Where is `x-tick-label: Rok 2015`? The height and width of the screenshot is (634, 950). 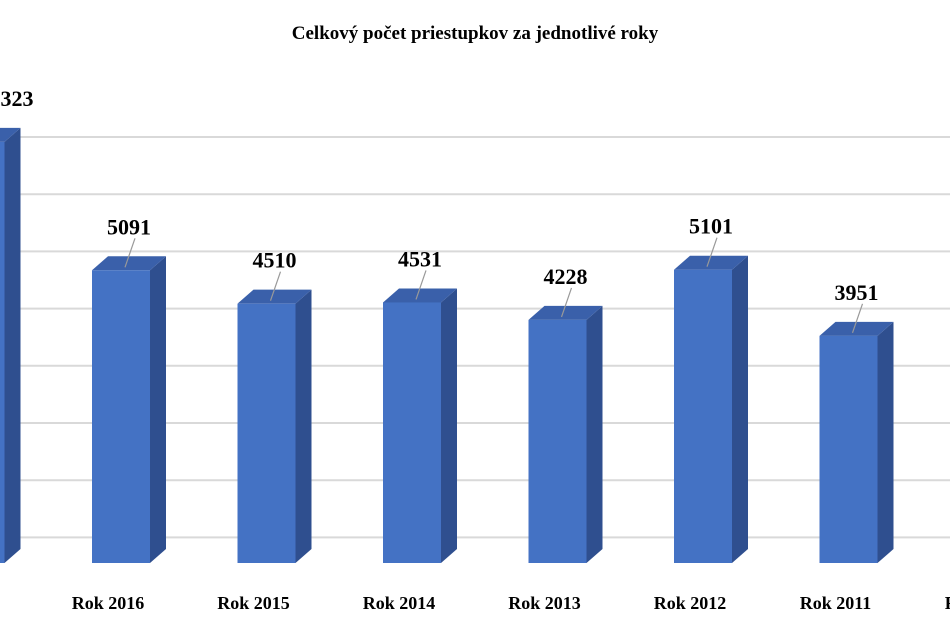 x-tick-label: Rok 2015 is located at coordinates (253, 603).